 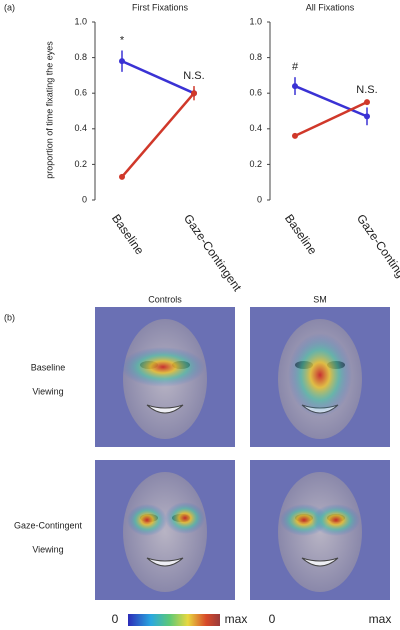 I want to click on panel-label: (b), so click(x=9, y=317).